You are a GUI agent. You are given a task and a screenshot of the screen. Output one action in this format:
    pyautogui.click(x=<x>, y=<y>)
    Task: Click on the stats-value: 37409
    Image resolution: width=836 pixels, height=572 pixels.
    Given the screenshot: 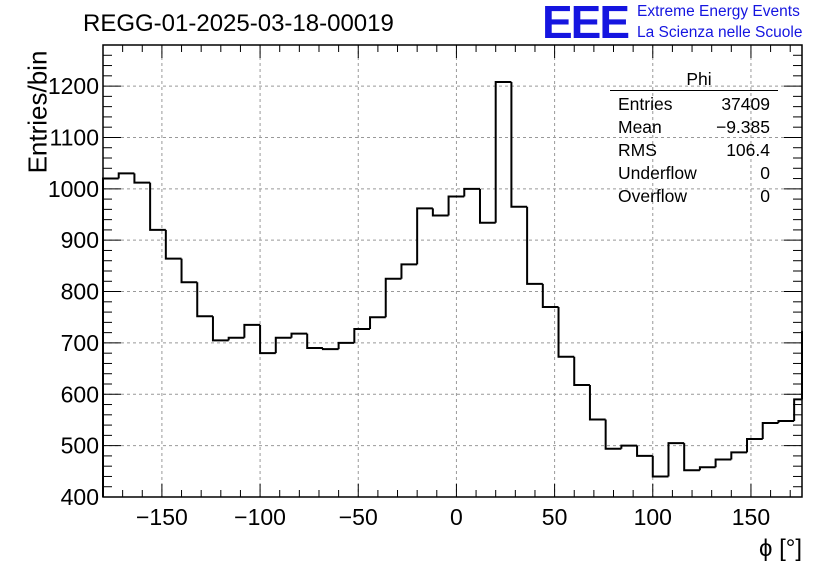 What is the action you would take?
    pyautogui.click(x=745, y=104)
    